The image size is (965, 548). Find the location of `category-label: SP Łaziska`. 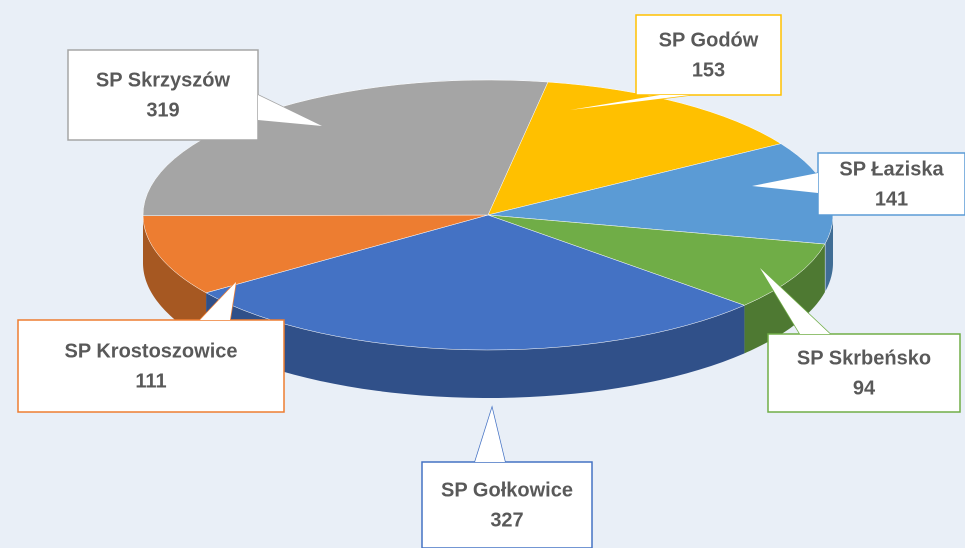

category-label: SP Łaziska is located at coordinates (891, 169).